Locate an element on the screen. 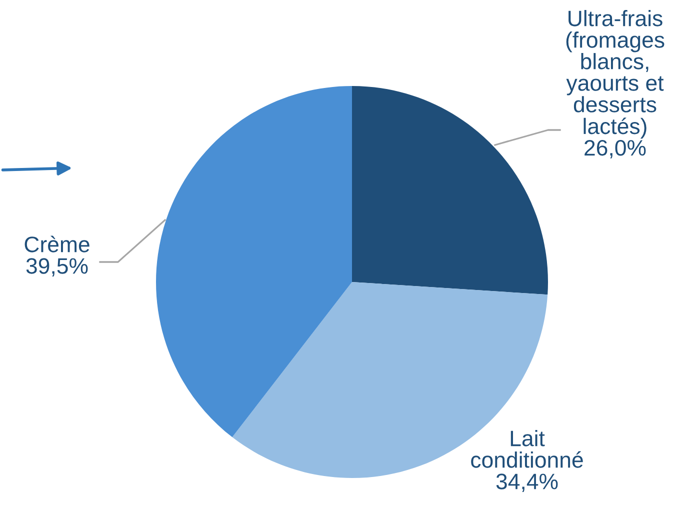 This screenshot has height=519, width=695. pie-slice is located at coordinates (450, 190).